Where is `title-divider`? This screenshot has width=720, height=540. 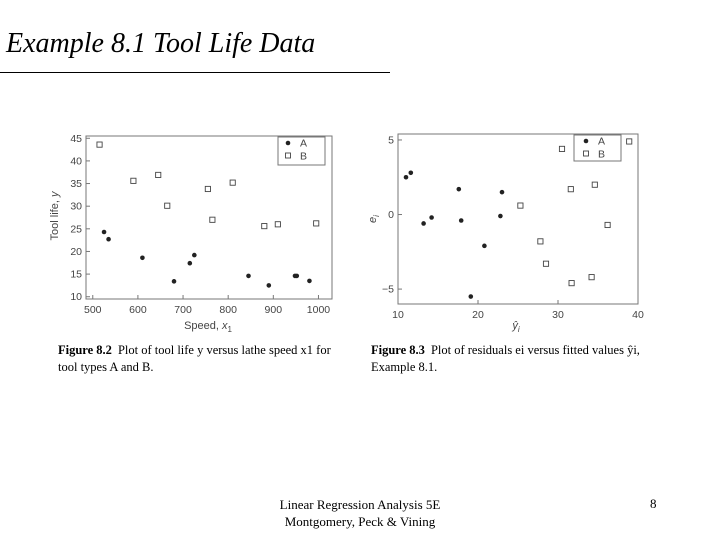
title-divider is located at coordinates (195, 72).